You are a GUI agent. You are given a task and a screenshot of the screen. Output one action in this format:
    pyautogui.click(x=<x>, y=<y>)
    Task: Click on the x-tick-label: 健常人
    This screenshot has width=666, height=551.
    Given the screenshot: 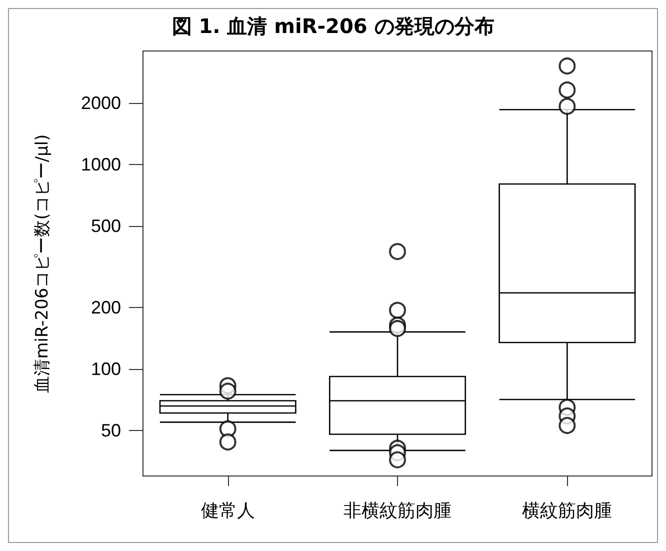 What is the action you would take?
    pyautogui.click(x=227, y=511)
    